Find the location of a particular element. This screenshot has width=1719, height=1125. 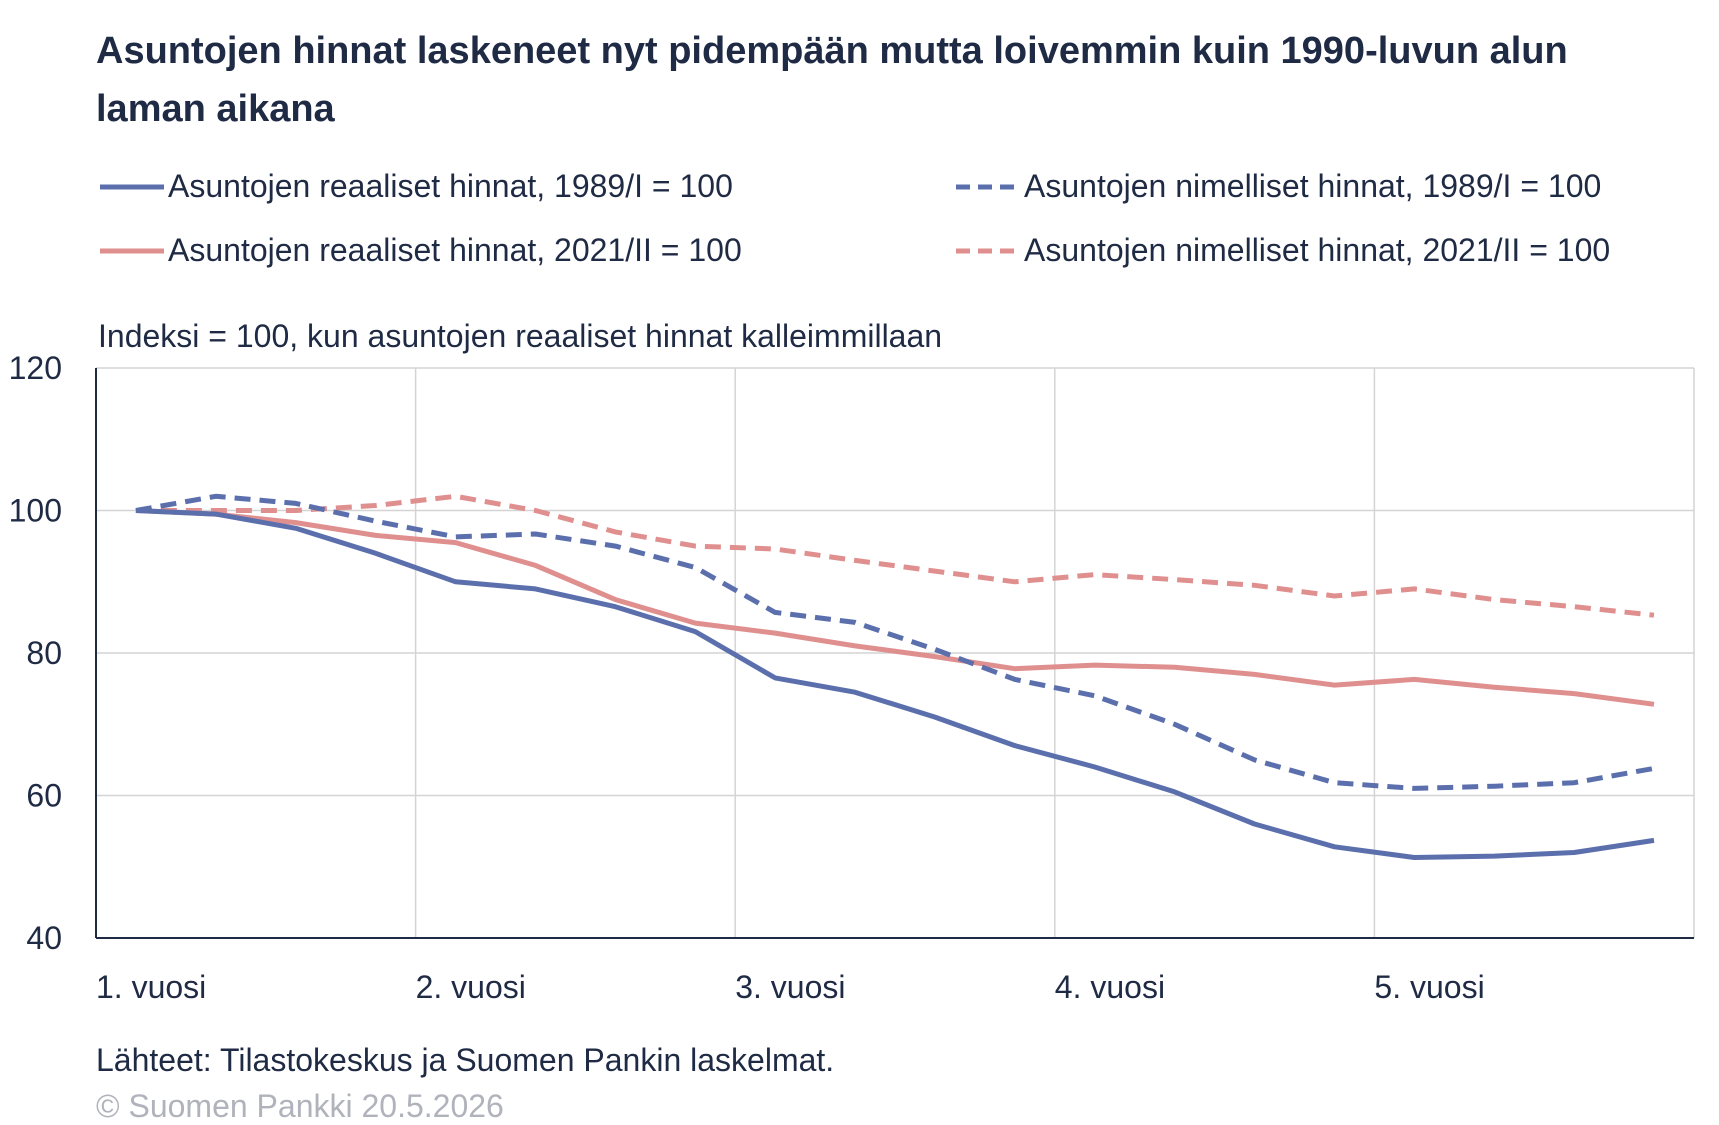

y-tick-label: 40 is located at coordinates (44, 938).